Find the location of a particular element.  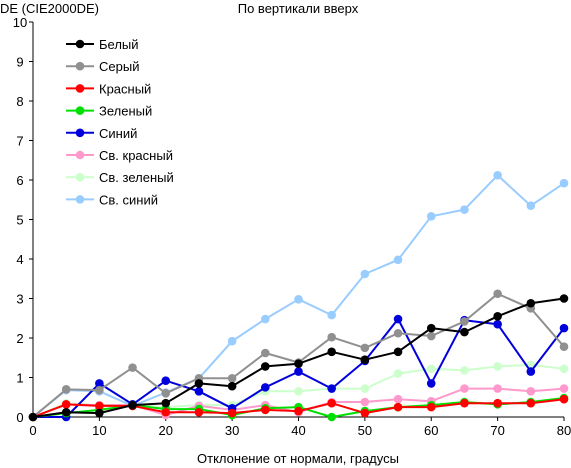

legend-item: Св. синий is located at coordinates (112, 199).